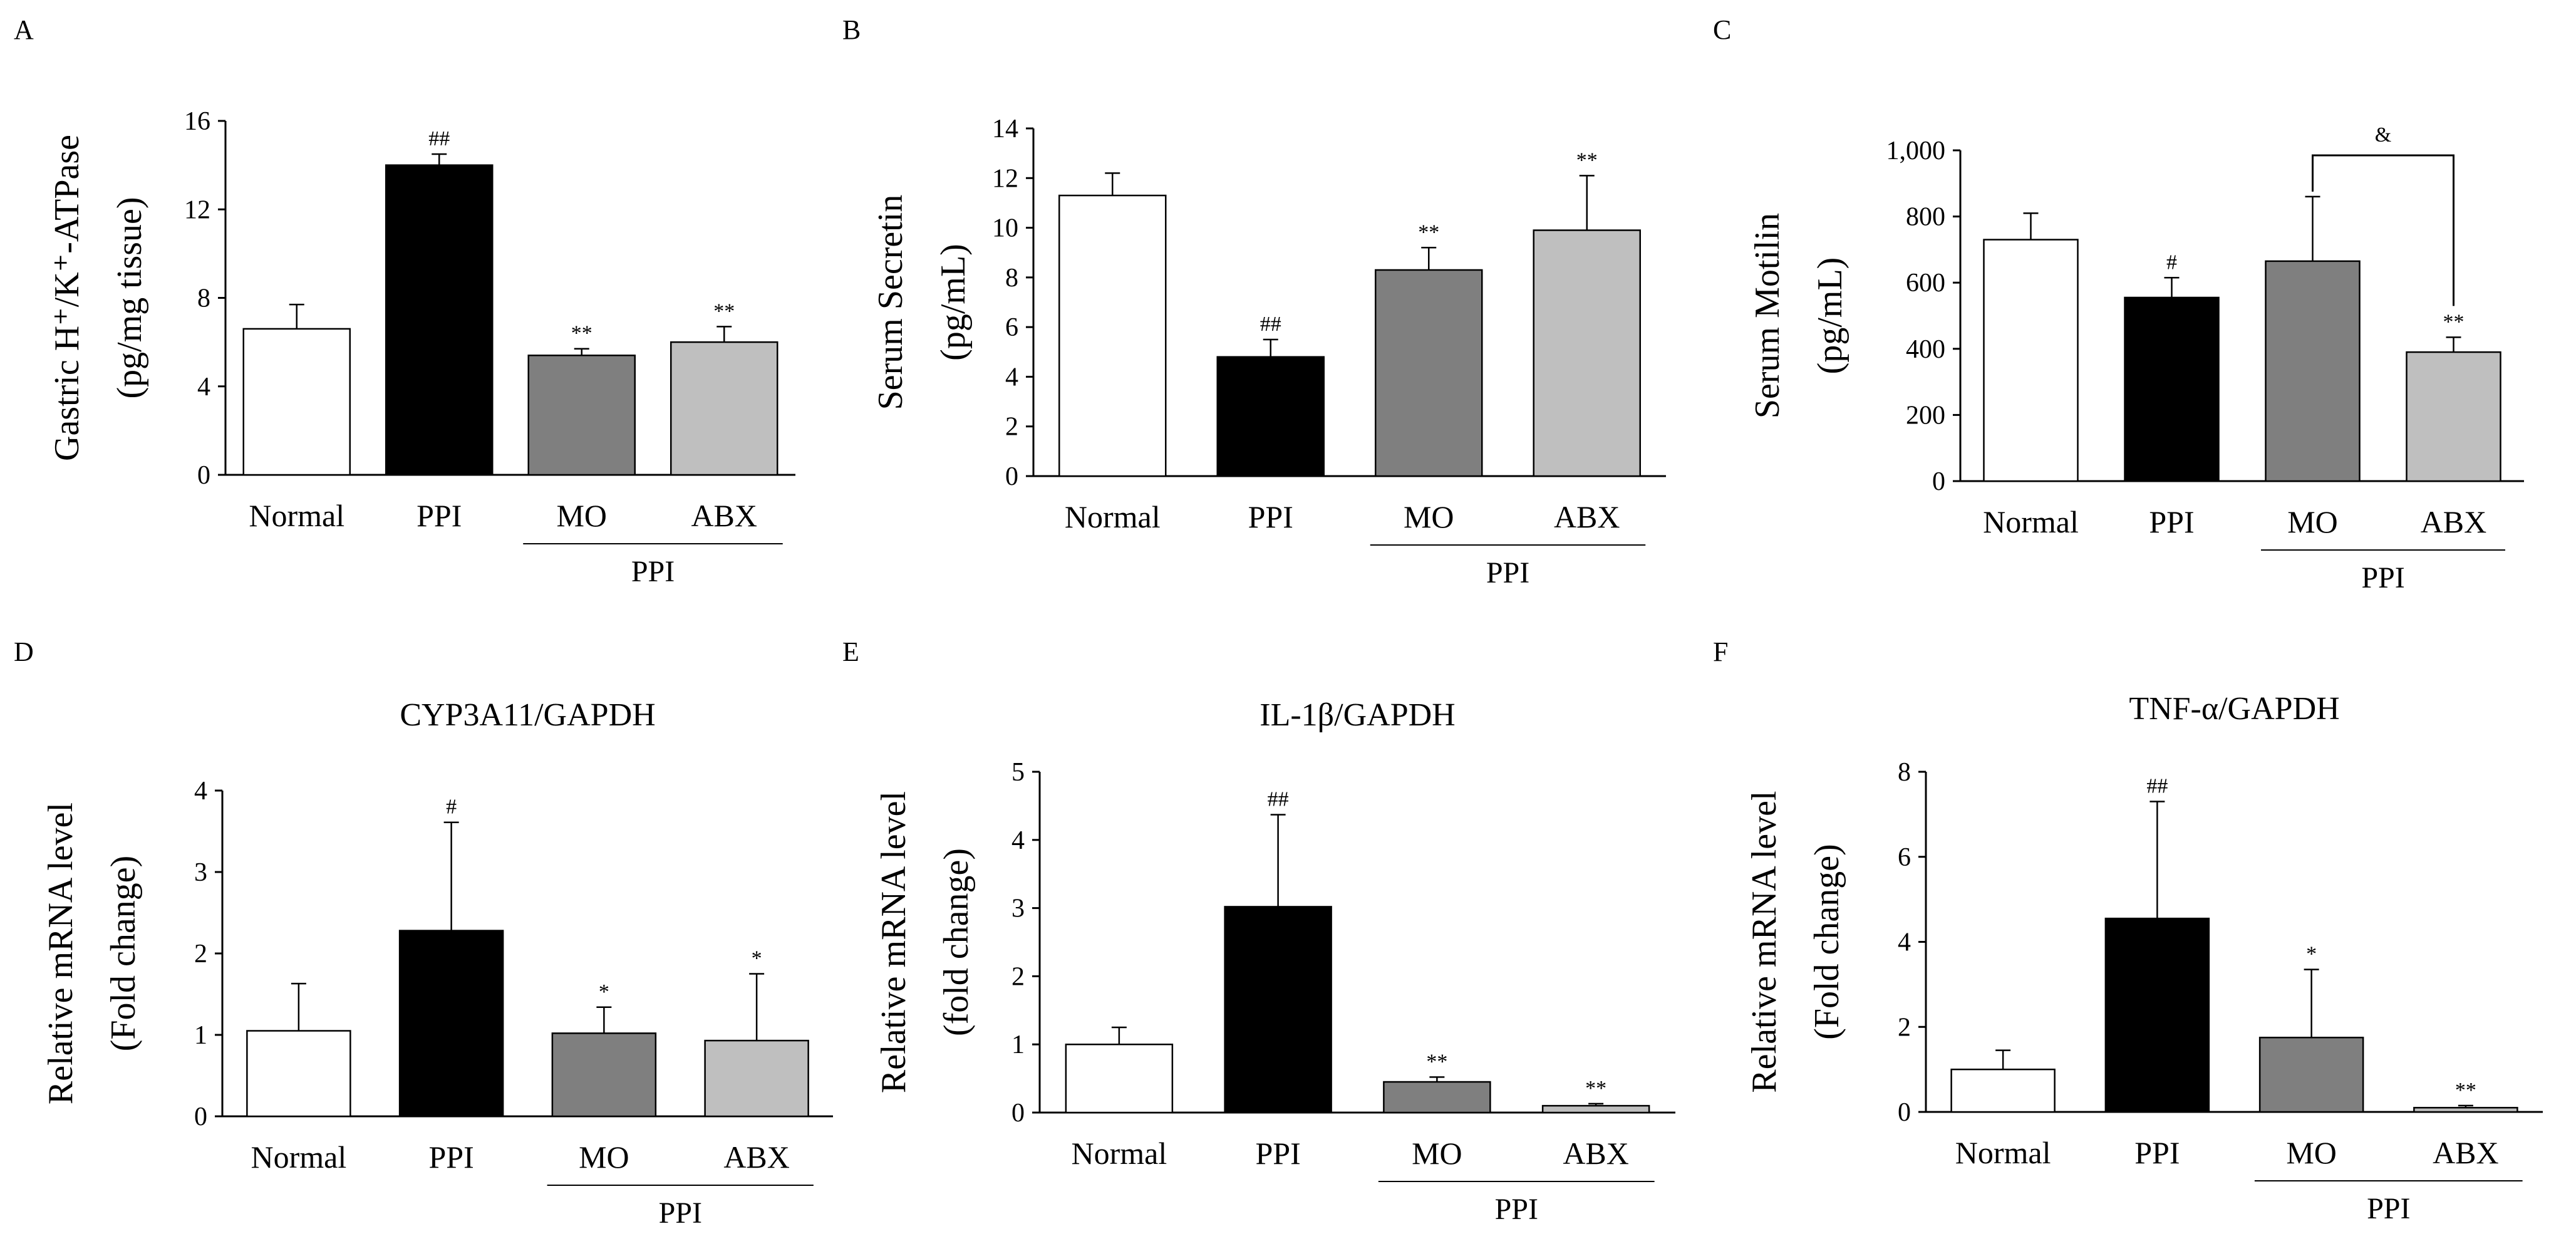  Describe the element at coordinates (1005, 178) in the screenshot. I see `y-tick-label: 12` at that location.